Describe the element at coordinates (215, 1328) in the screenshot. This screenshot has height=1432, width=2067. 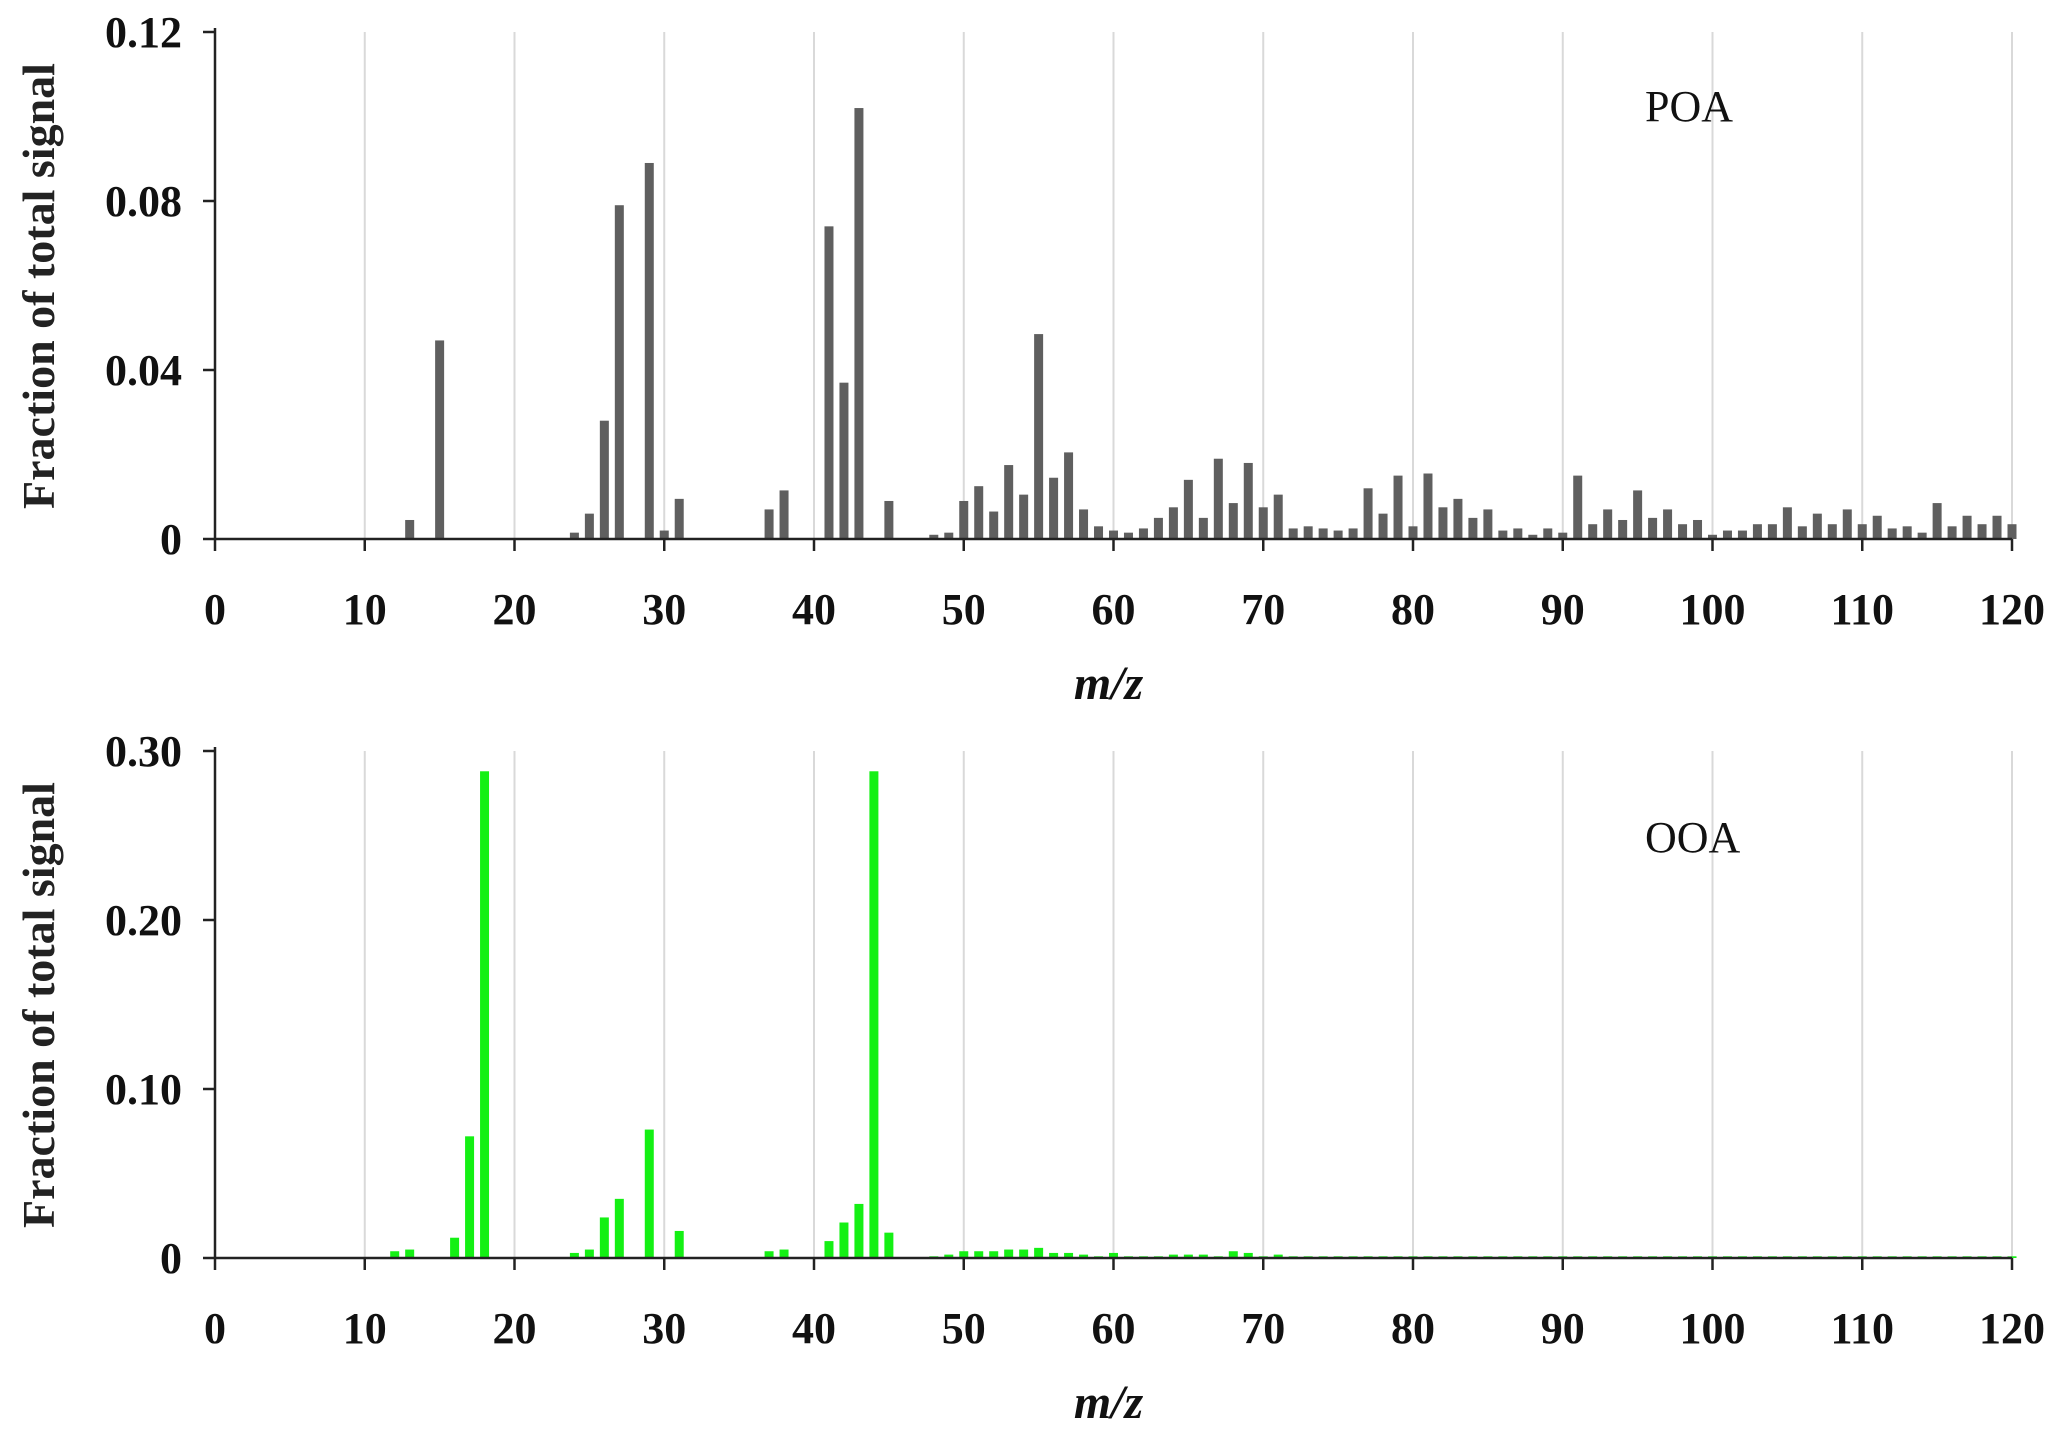
I see `x-tick-label: 0` at that location.